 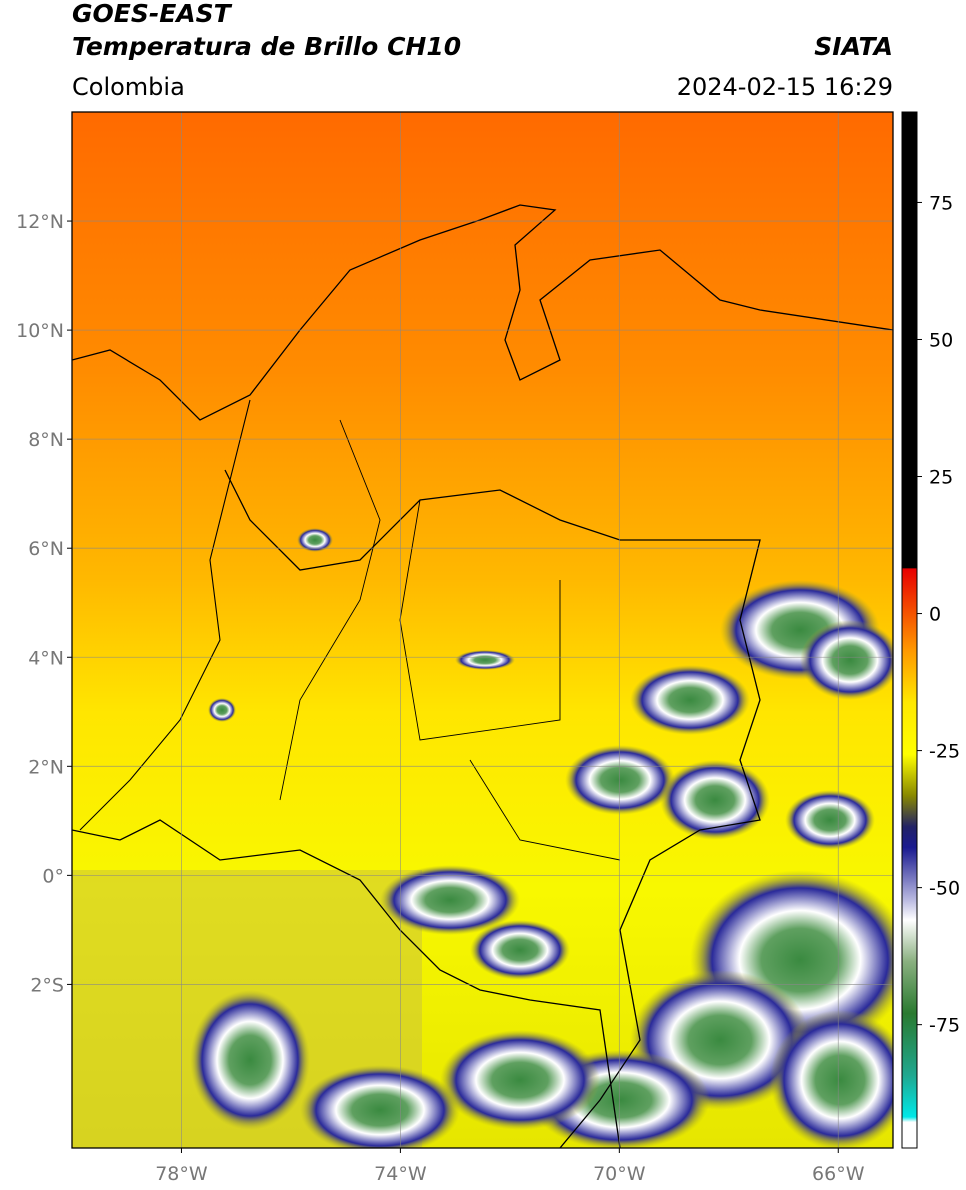 What do you see at coordinates (941, 203) in the screenshot?
I see `colorbar-tick-label: 75` at bounding box center [941, 203].